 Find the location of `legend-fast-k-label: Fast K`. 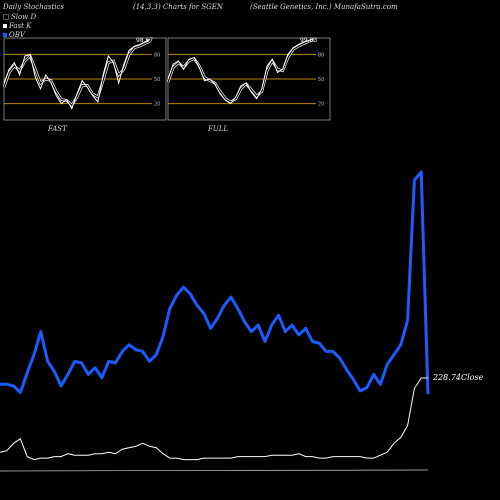

legend-fast-k-label: Fast K is located at coordinates (20, 26).